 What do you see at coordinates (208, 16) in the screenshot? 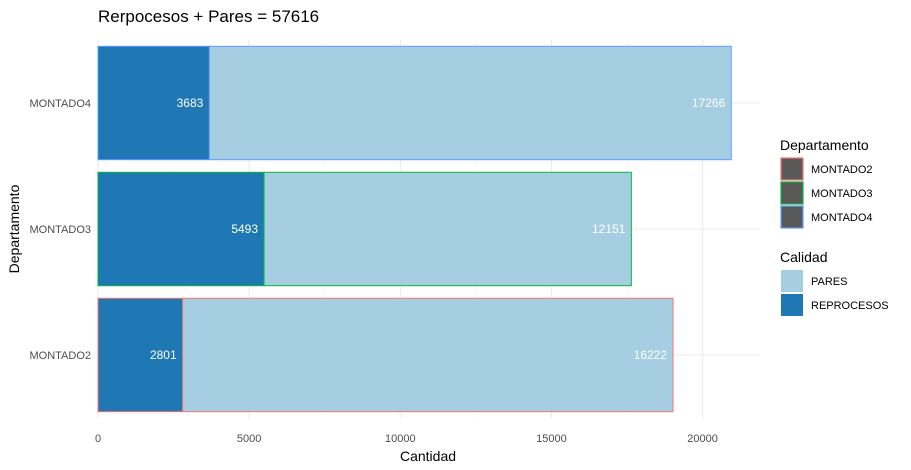
I see `chart-title: Rerpocesos + Pares = 57616` at bounding box center [208, 16].